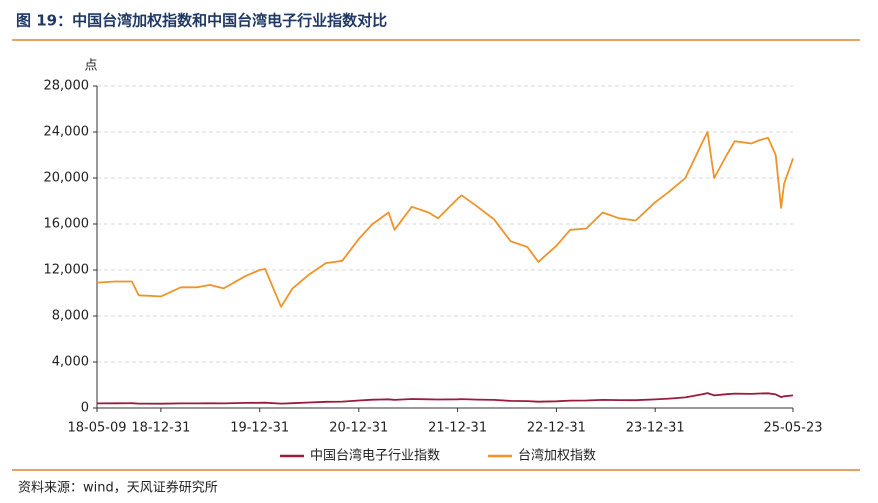  What do you see at coordinates (457, 428) in the screenshot?
I see `x-tick-label: 21-12-31` at bounding box center [457, 428].